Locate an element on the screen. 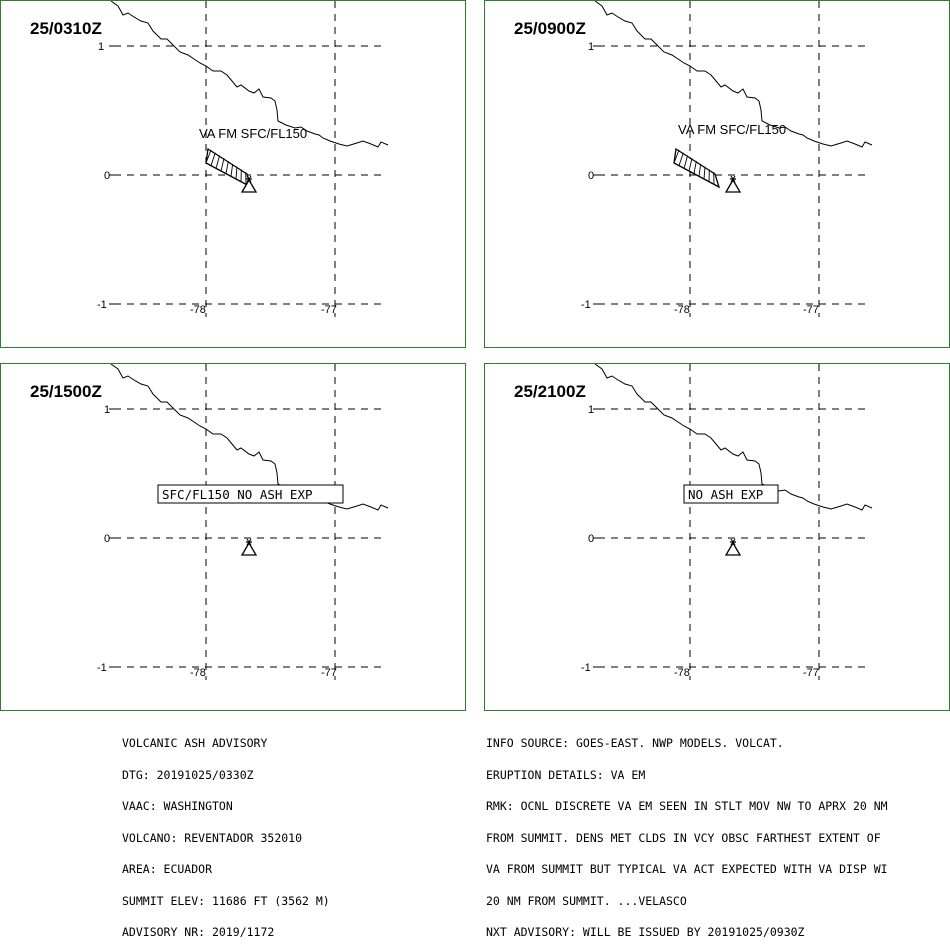  advisory-summit-elev: SUMMIT ELEV: 11686 FT (3562 M) is located at coordinates (226, 901).